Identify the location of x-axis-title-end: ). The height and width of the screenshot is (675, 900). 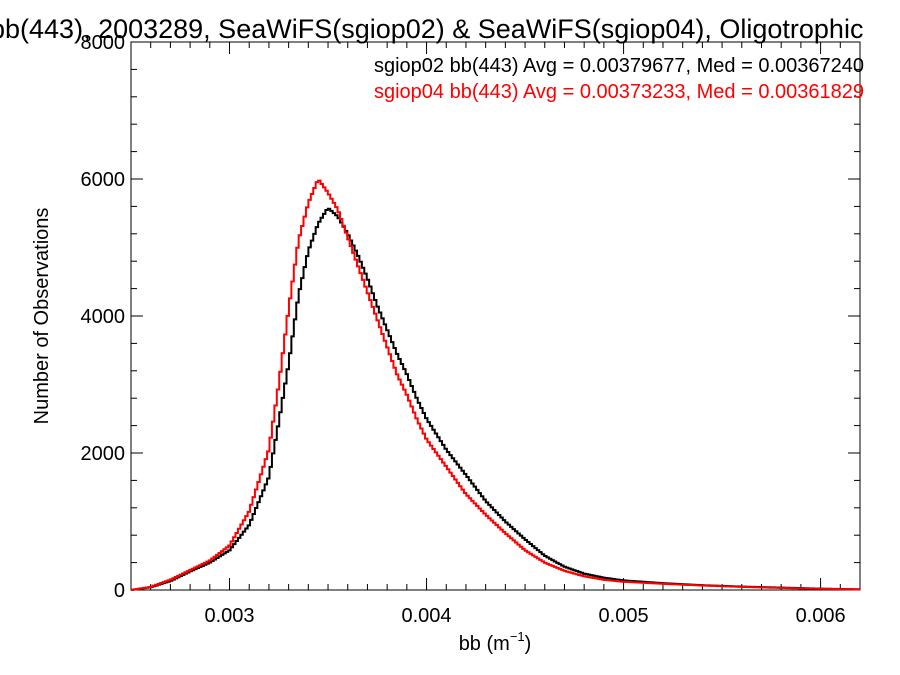
(528, 644).